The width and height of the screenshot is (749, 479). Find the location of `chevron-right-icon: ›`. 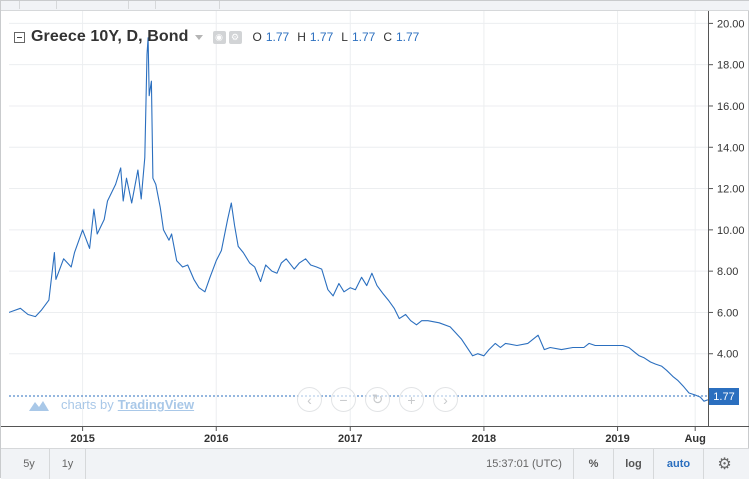

chevron-right-icon: › is located at coordinates (445, 399).